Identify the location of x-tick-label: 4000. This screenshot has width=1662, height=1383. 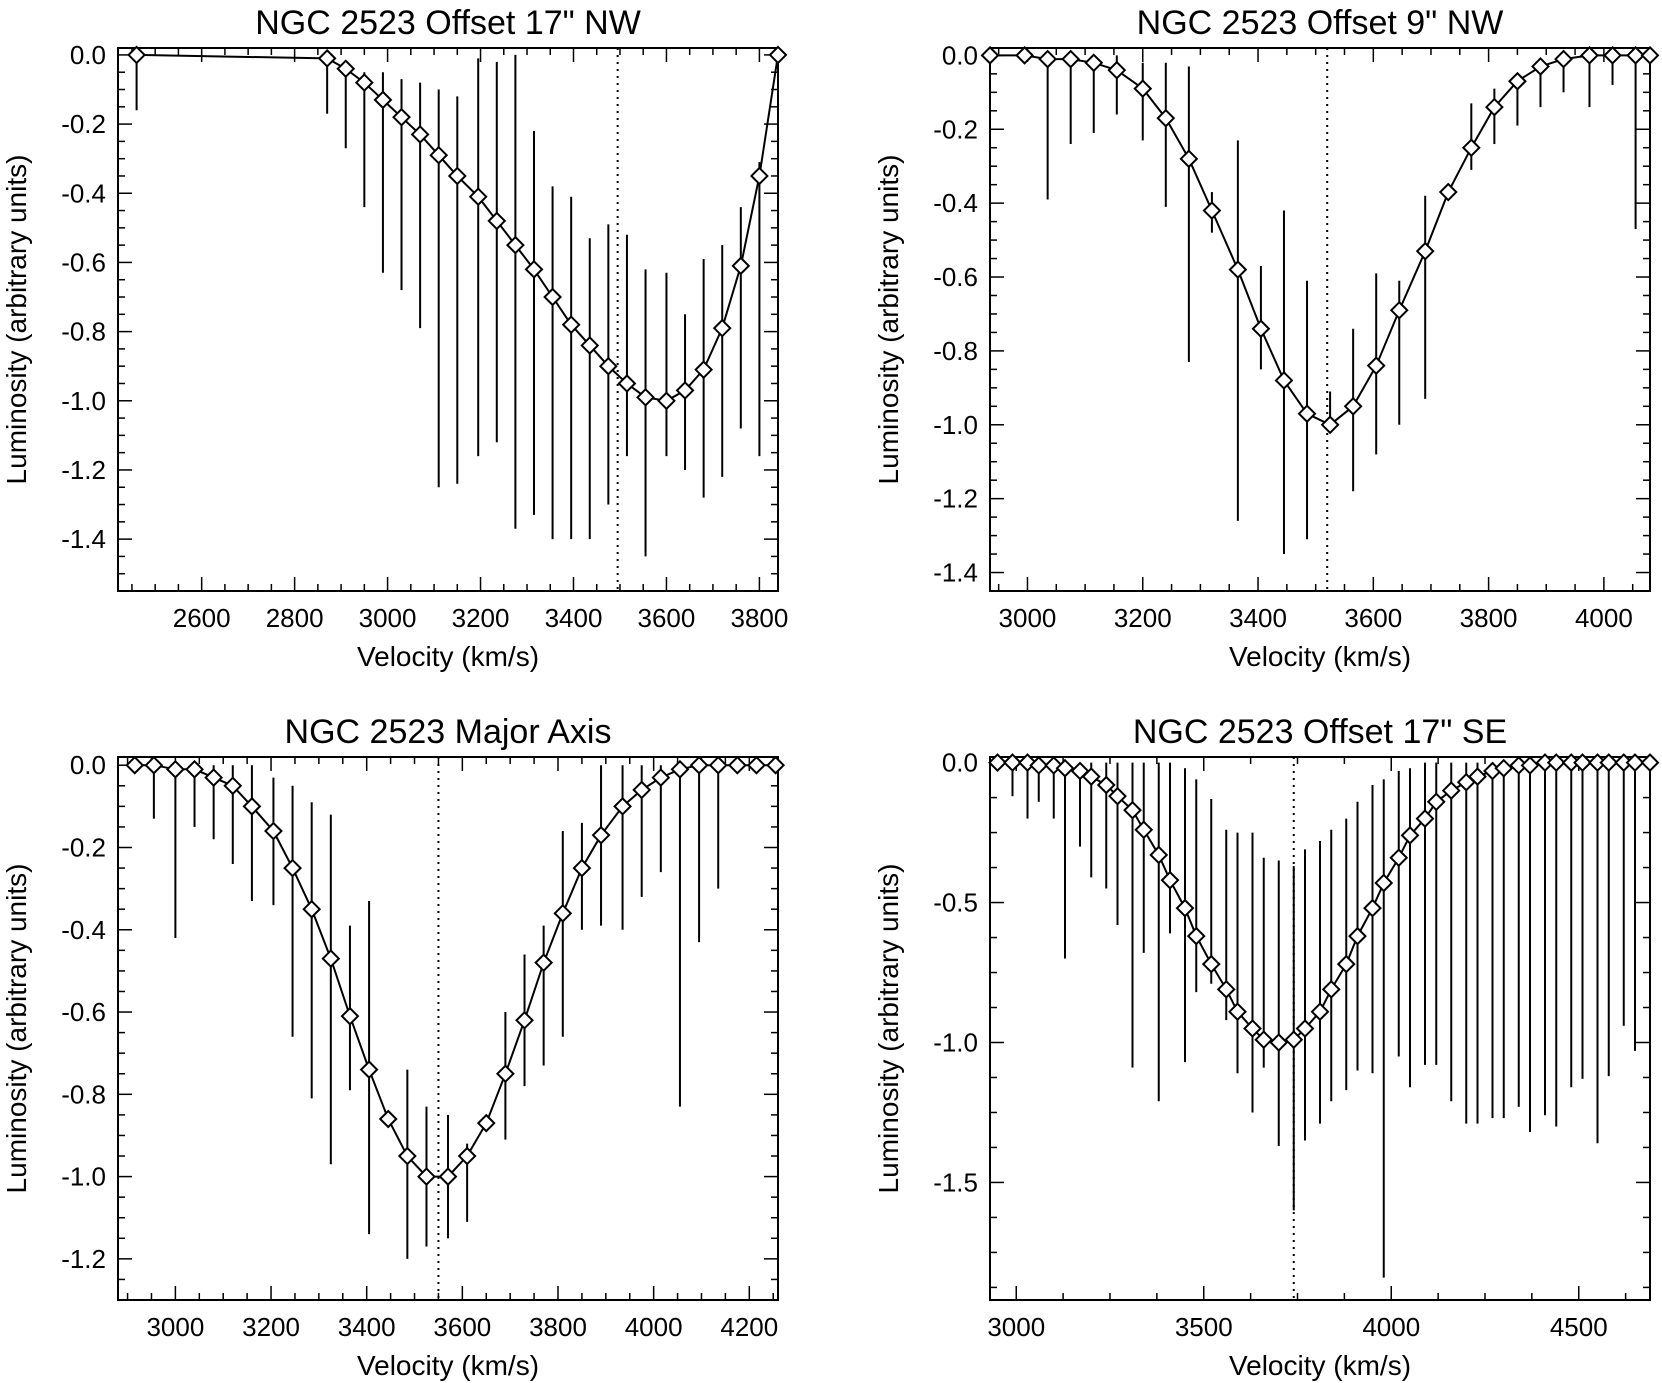
(1604, 618).